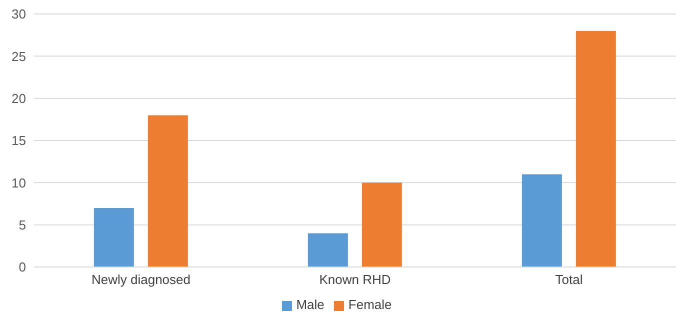 Image resolution: width=688 pixels, height=320 pixels. What do you see at coordinates (19, 14) in the screenshot?
I see `y-tick-label: 30` at bounding box center [19, 14].